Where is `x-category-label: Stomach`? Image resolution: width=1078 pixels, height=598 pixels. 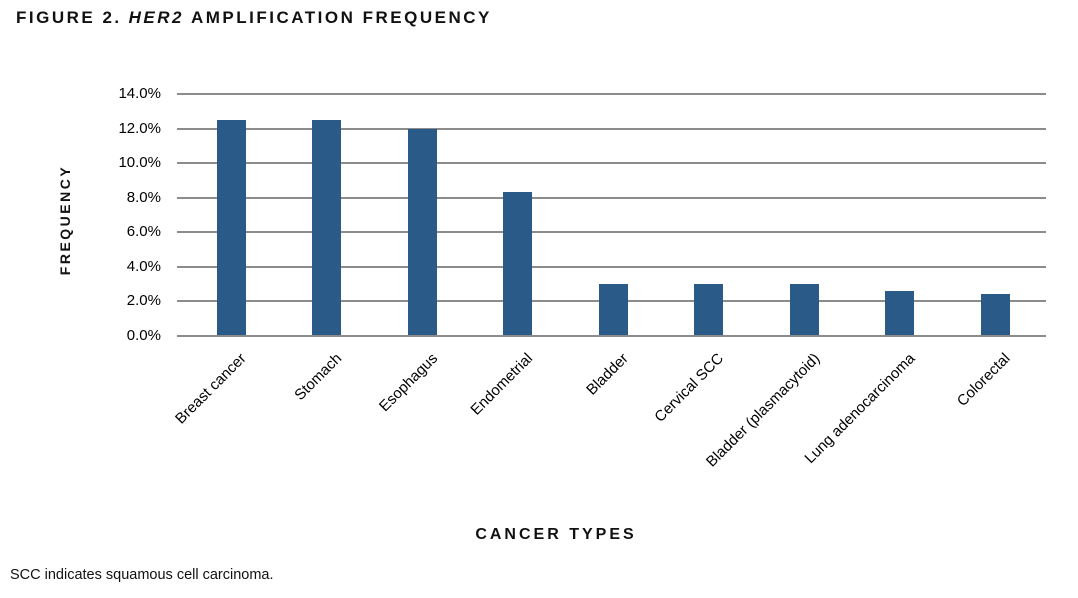 x-category-label: Stomach is located at coordinates (318, 377).